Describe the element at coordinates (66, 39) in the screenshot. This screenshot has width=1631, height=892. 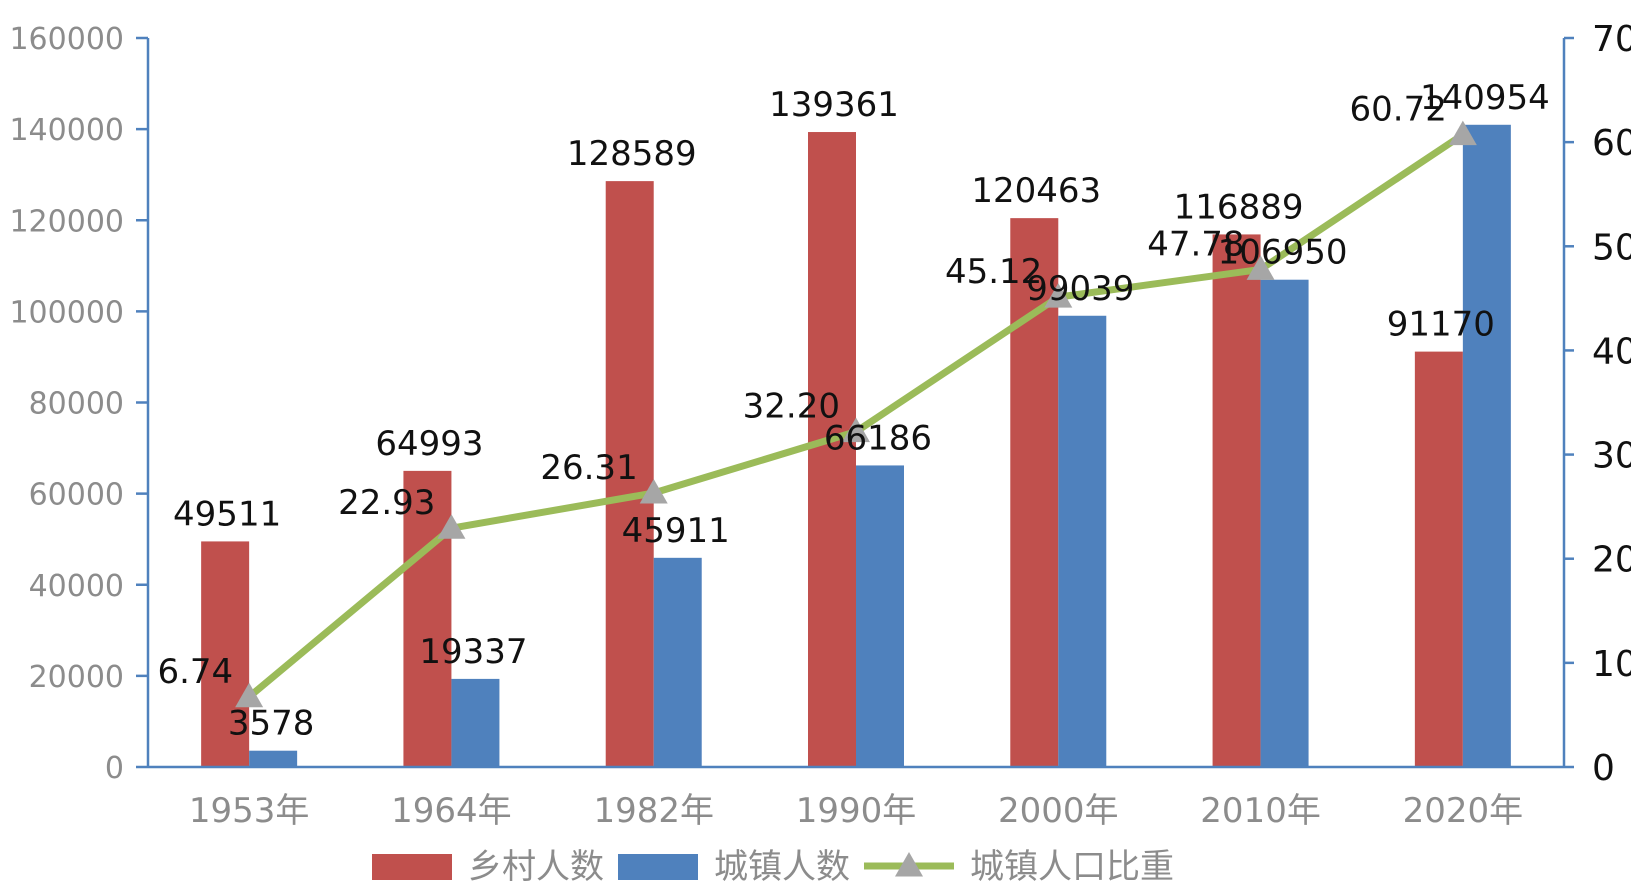
I see `left-tick-label: 160000` at that location.